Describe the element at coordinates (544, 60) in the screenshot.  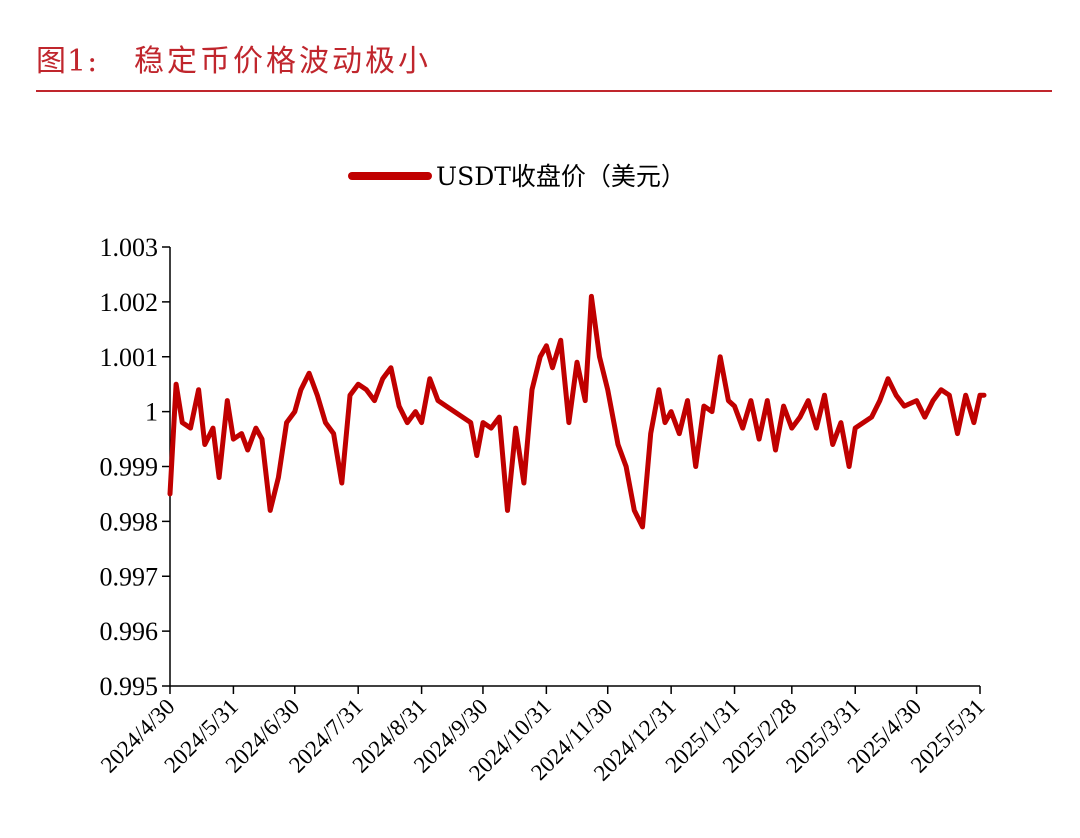
I see `figure-header: 图1: 稳定币价格波动极小` at that location.